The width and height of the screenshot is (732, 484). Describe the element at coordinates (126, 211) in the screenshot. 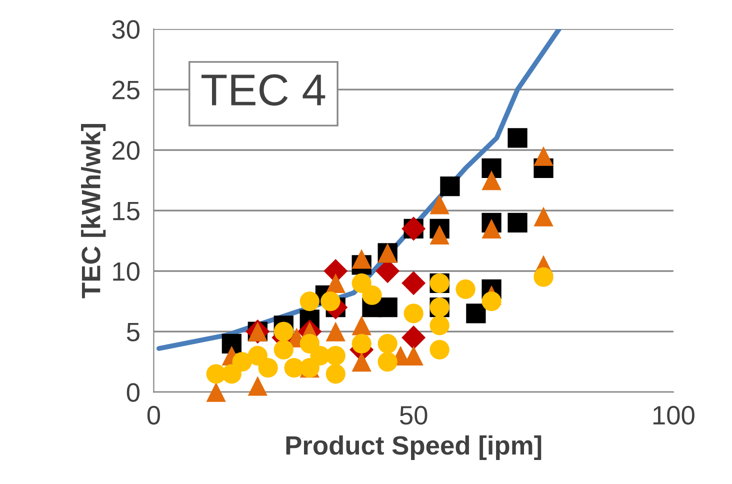

I see `y-tick-label: 15` at that location.